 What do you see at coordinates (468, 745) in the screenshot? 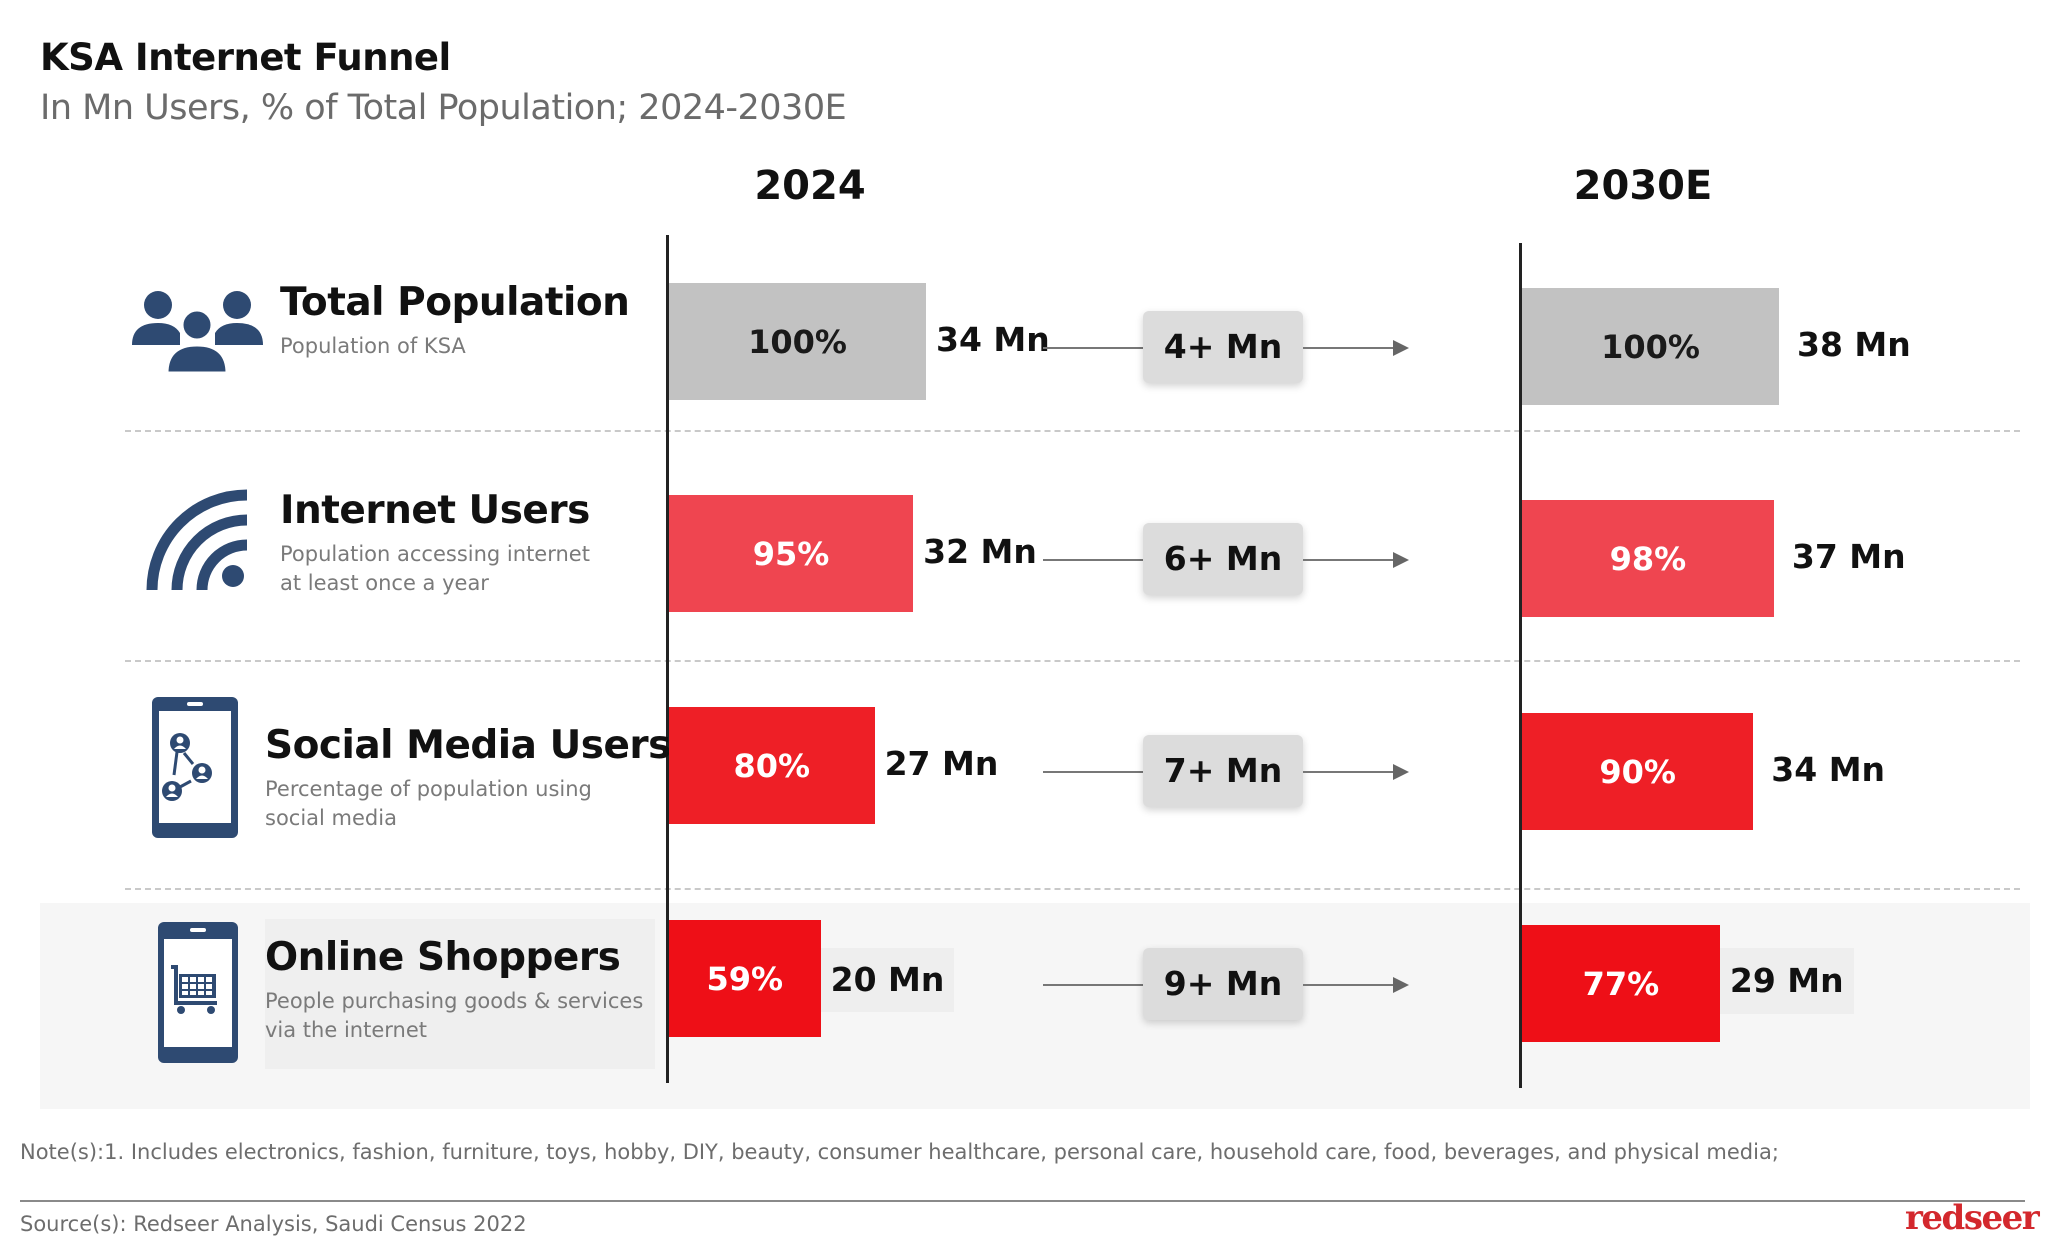
I see `row-title-social-media-users: Social Media Users` at bounding box center [468, 745].